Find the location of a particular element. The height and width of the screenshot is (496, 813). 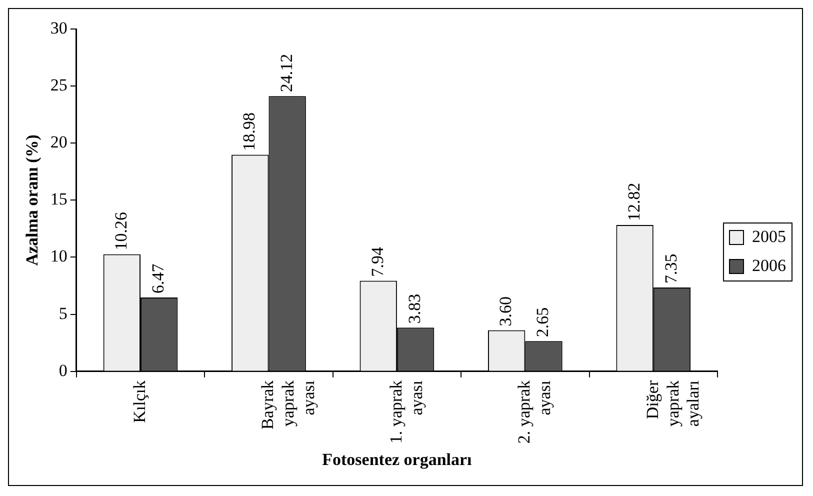

data-label: 10.26 is located at coordinates (120, 231).